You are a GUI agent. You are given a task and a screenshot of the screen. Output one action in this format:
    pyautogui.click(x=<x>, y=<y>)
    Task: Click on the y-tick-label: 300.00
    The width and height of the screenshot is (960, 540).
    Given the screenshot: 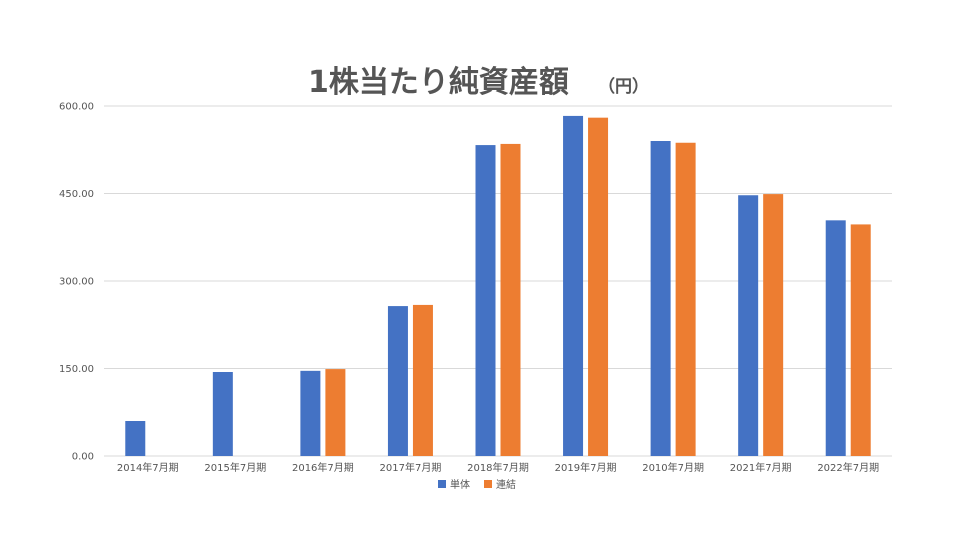 What is the action you would take?
    pyautogui.click(x=76, y=282)
    